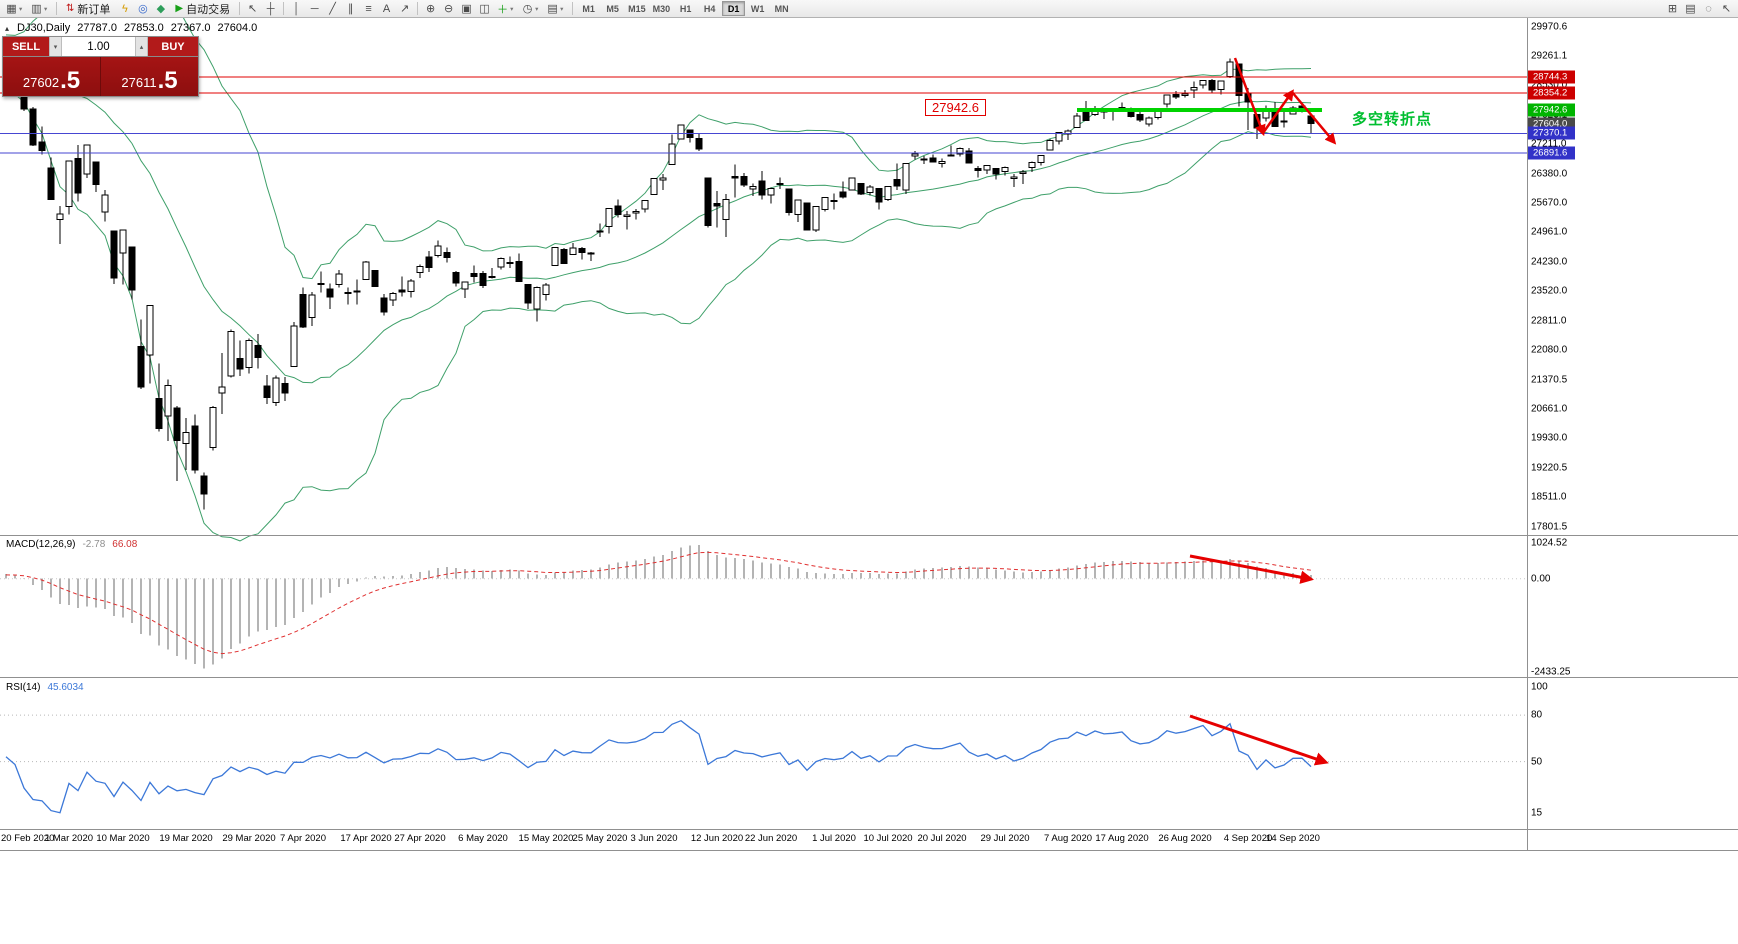 Image resolution: width=1738 pixels, height=944 pixels. Describe the element at coordinates (1549, 321) in the screenshot. I see `price-axis-tick: 22811.0` at that location.